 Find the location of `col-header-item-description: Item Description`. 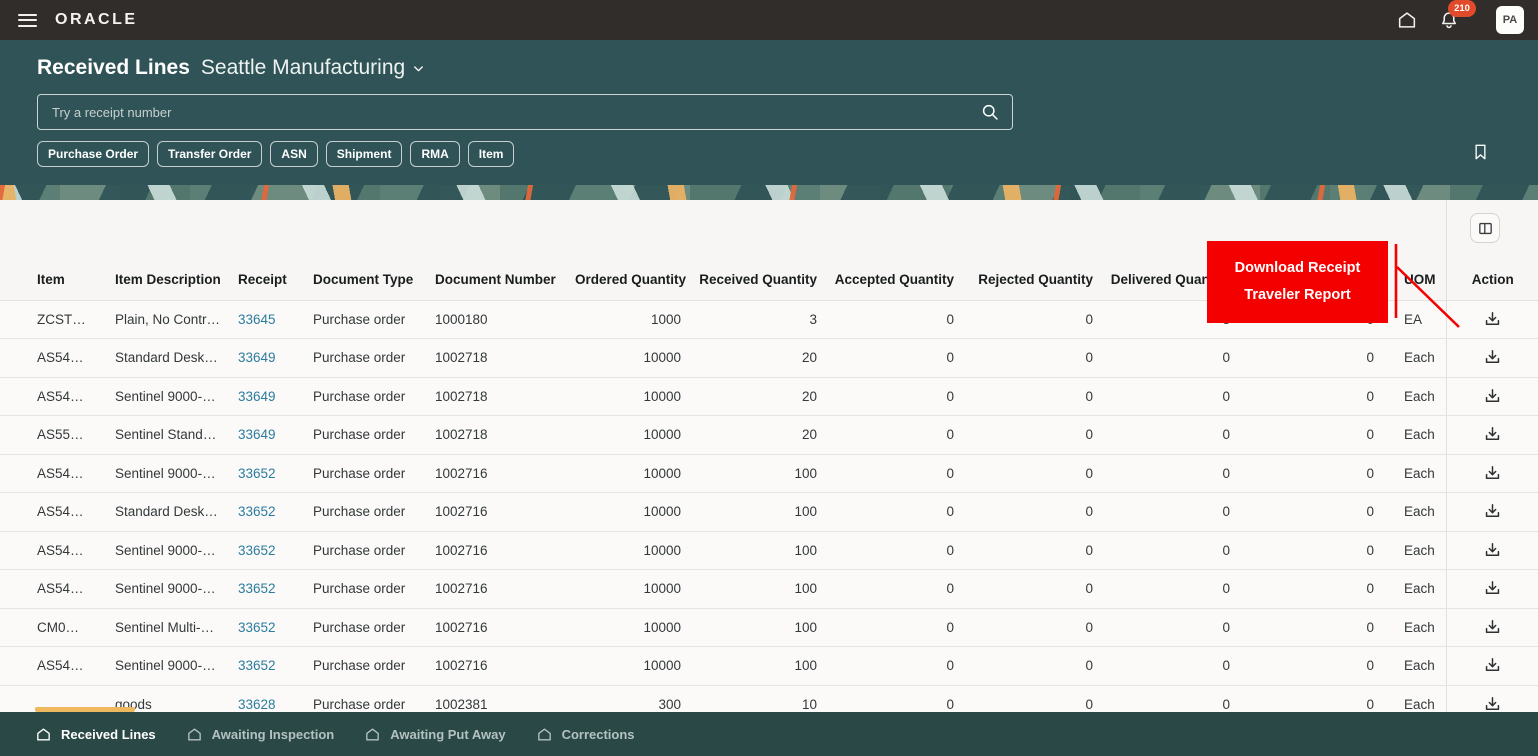

col-header-item-description: Item Description is located at coordinates (174, 250).